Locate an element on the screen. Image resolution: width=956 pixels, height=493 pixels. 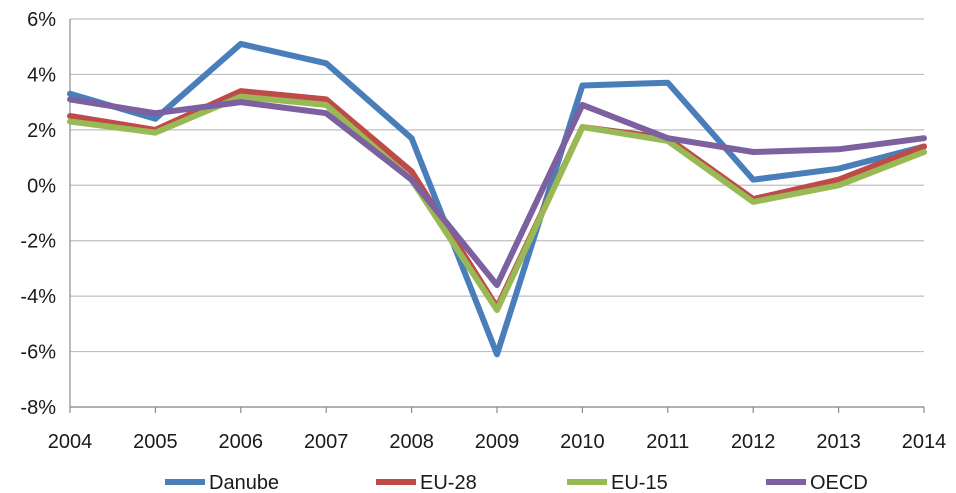
legend-item-eu-28: EU-28 is located at coordinates (426, 482).